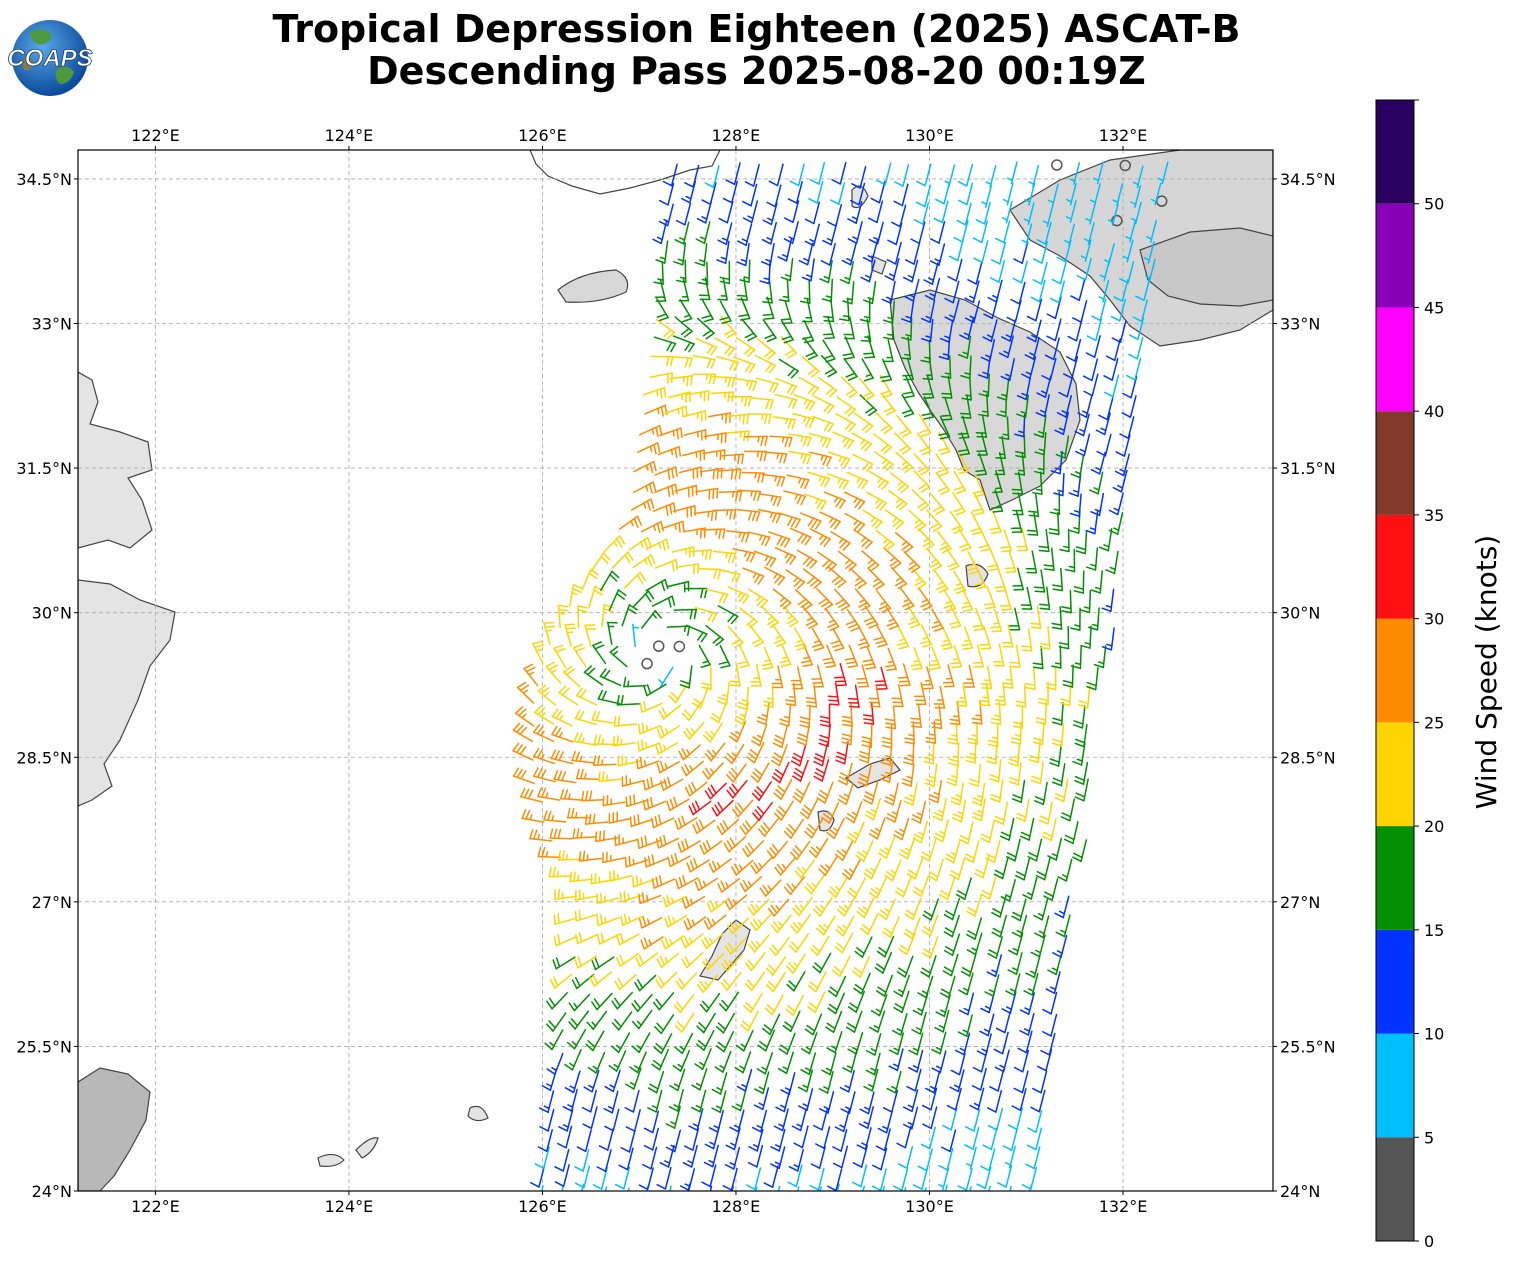 Image resolution: width=1513 pixels, height=1264 pixels. What do you see at coordinates (1395, 670) in the screenshot?
I see `colorbar-border` at bounding box center [1395, 670].